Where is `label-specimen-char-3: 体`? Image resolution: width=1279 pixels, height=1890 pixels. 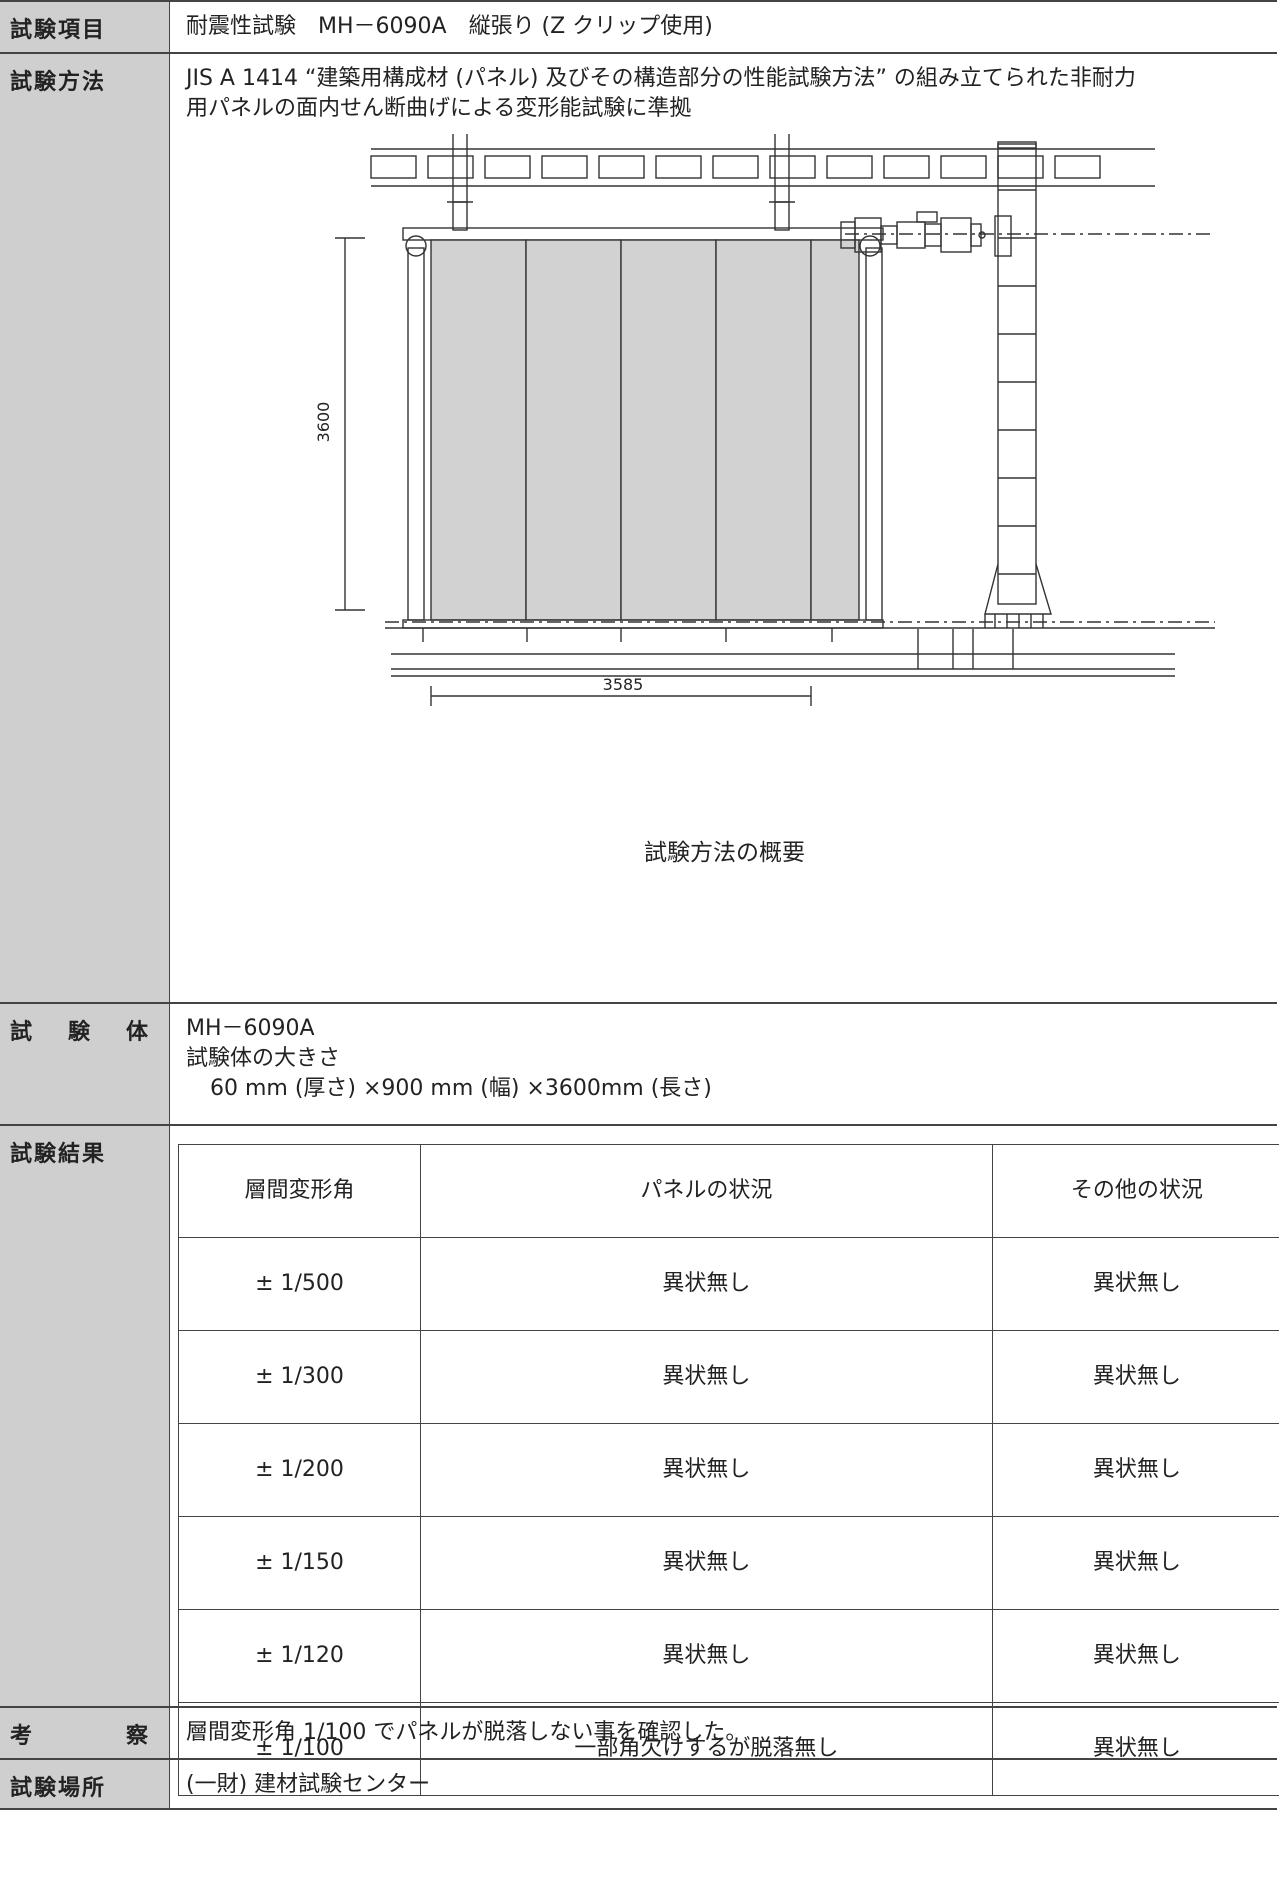 label-specimen-char-3: 体 is located at coordinates (137, 1032).